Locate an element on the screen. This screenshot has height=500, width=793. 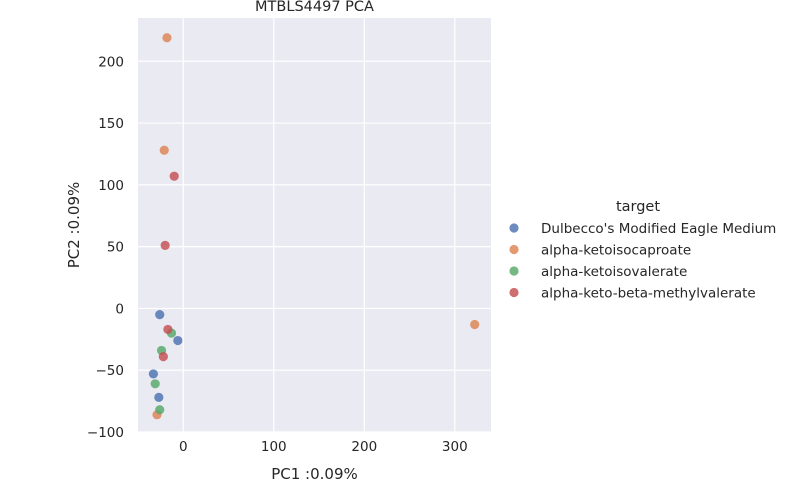
legend-label: alpha-keto-beta-methylvalerate is located at coordinates (648, 294).